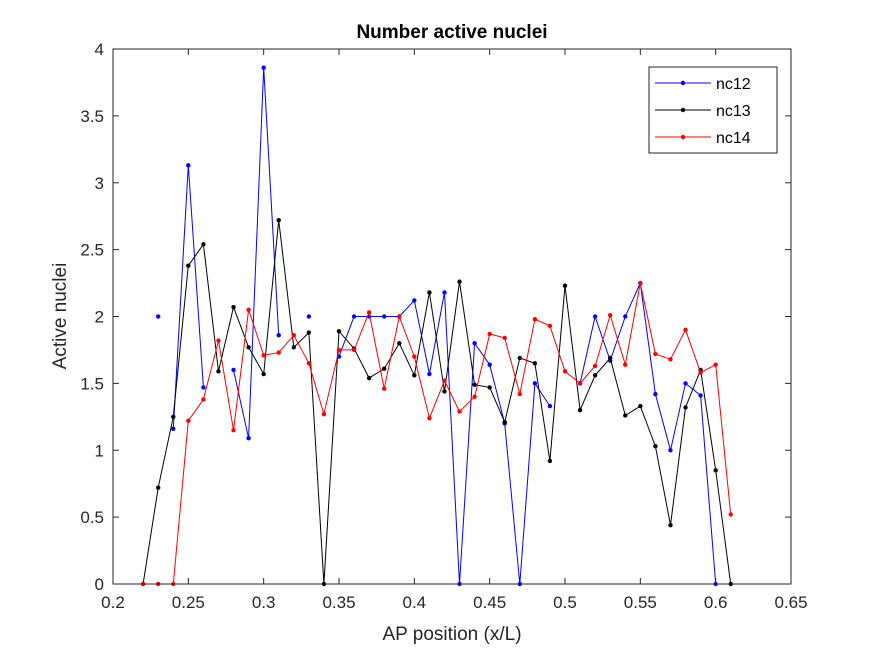  What do you see at coordinates (733, 111) in the screenshot?
I see `legend-label: nc13` at bounding box center [733, 111].